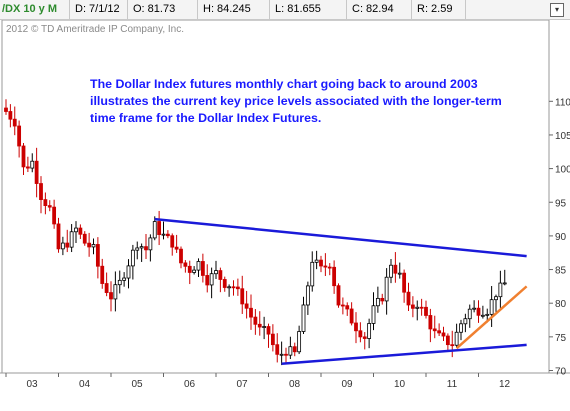 The height and width of the screenshot is (411, 570). What do you see at coordinates (557, 10) in the screenshot?
I see `dropdown-menu-icon: ▾` at bounding box center [557, 10].